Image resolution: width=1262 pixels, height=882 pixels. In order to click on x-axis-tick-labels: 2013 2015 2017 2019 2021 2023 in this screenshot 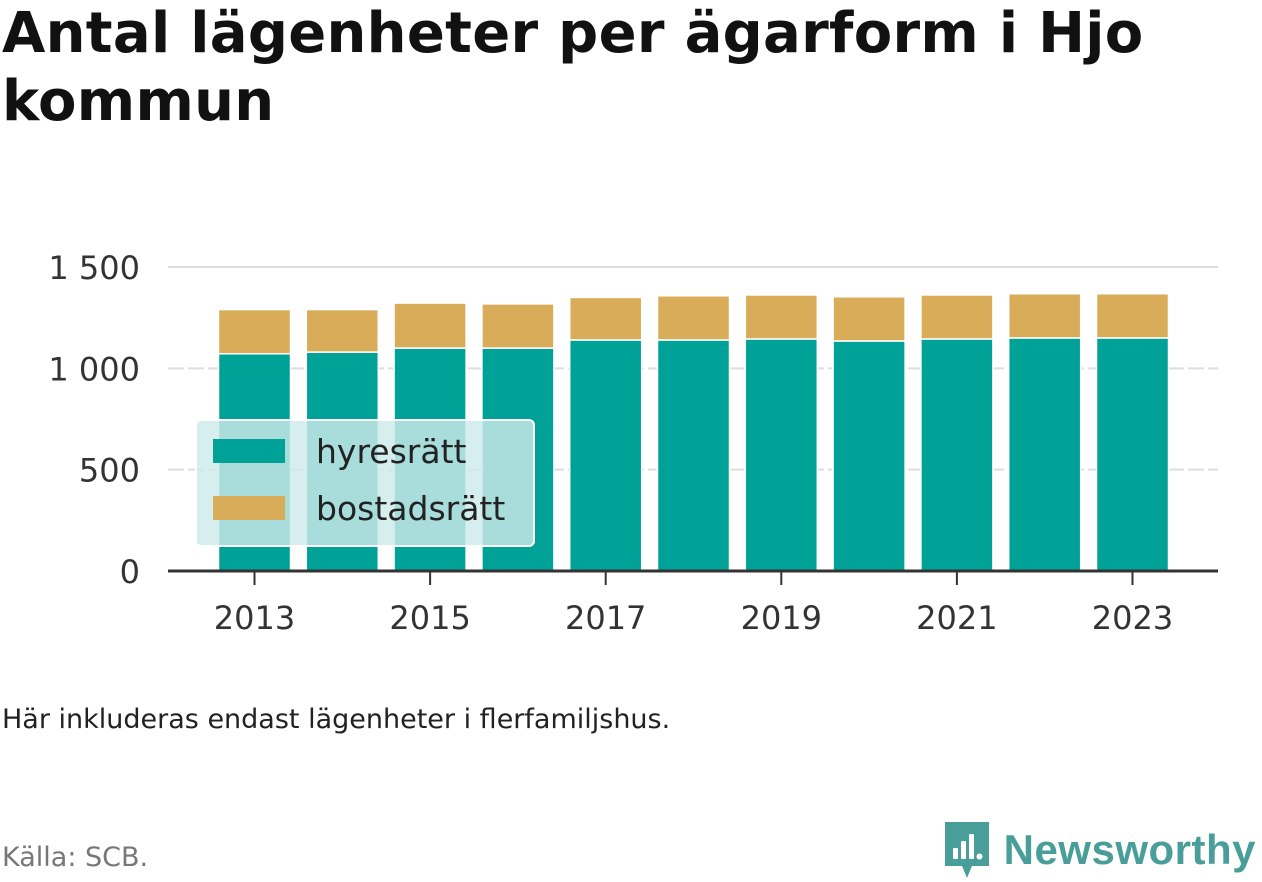, I will do `click(693, 618)`.